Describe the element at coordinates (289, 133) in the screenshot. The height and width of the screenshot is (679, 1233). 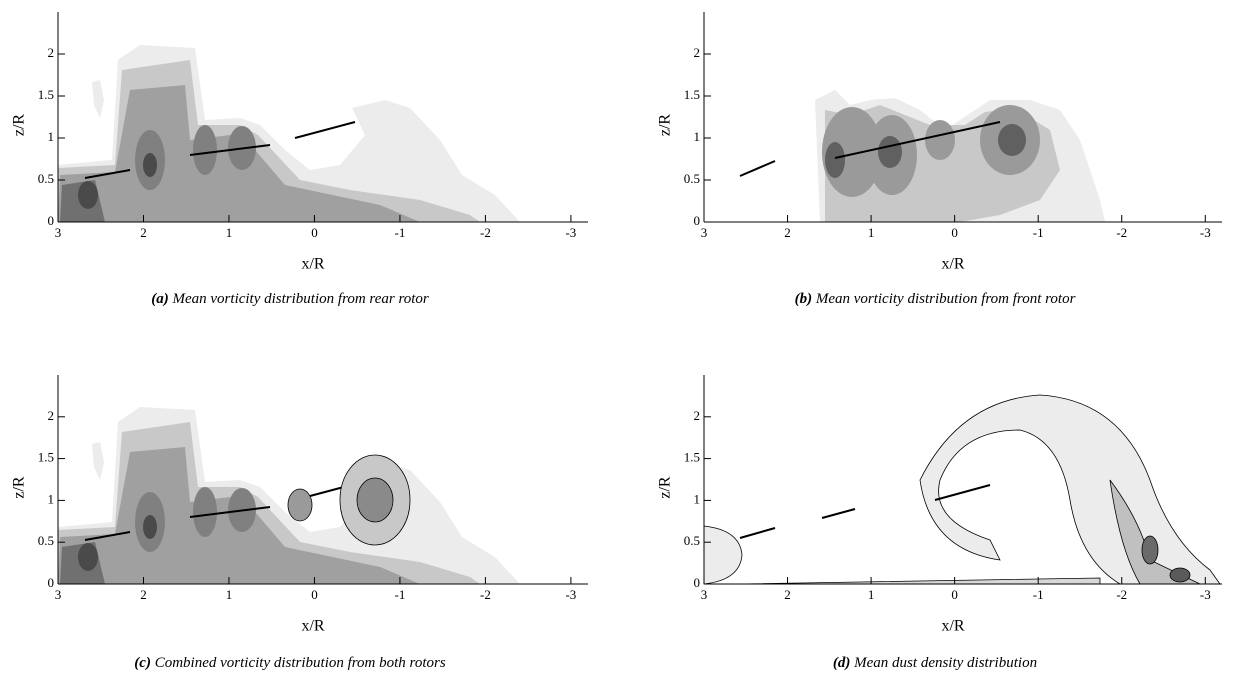
I see `contour-a` at that location.